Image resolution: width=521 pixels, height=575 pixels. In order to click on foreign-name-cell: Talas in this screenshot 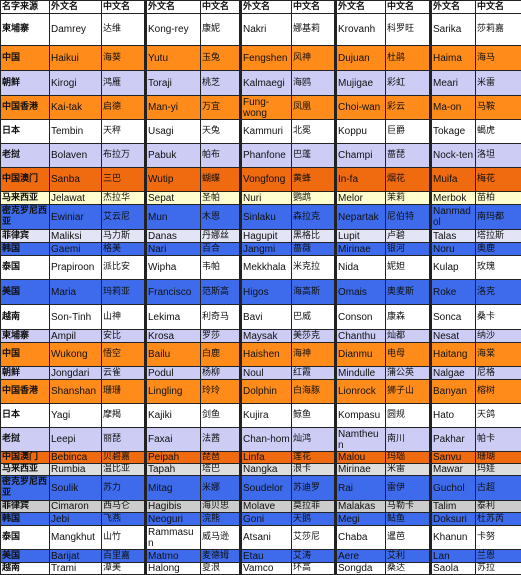, I will do `click(453, 236)`.